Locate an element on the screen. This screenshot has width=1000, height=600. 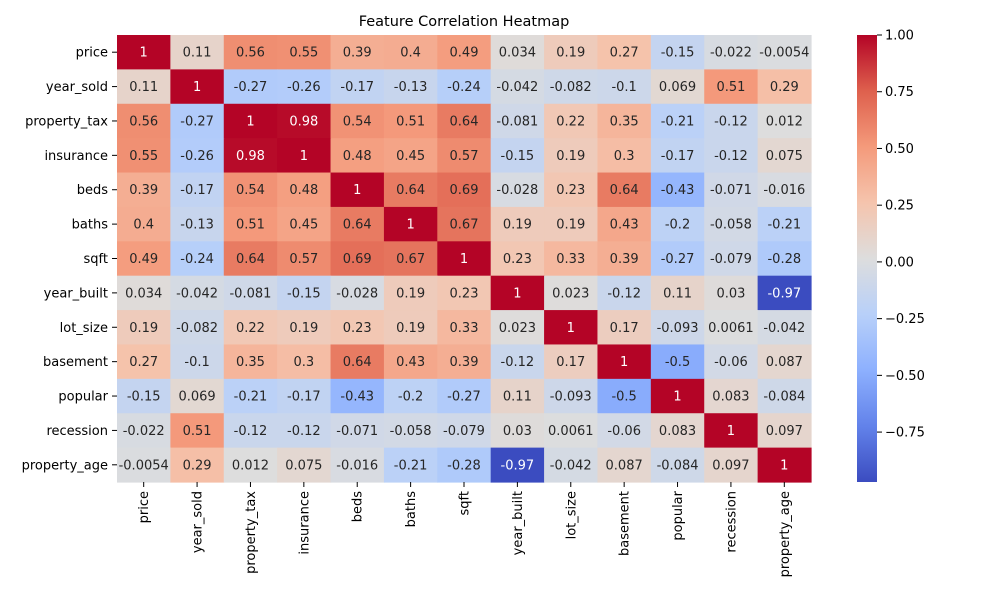
chart-title: Feature Correlation Heatmap is located at coordinates (464, 22).